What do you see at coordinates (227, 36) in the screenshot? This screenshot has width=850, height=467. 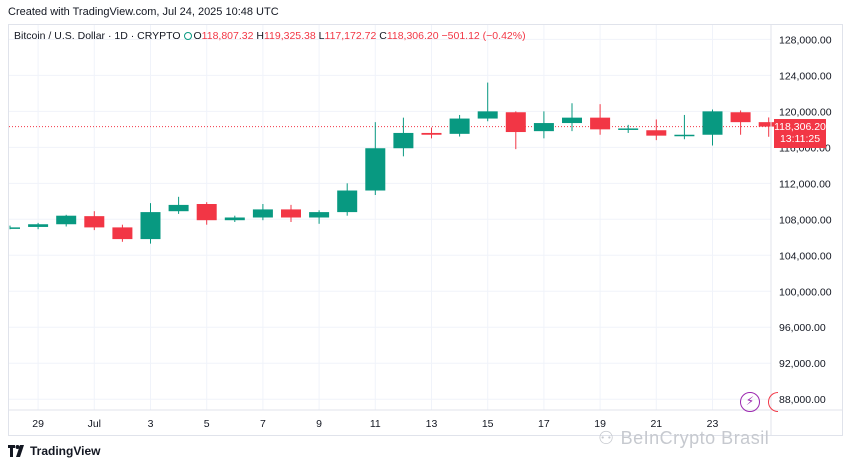 I see `open-value: 118,807.32` at bounding box center [227, 36].